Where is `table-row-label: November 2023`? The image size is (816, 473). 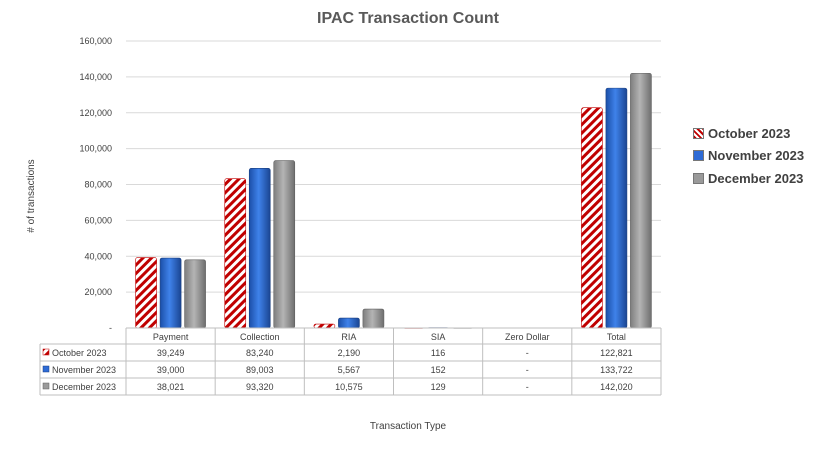 table-row-label: November 2023 is located at coordinates (84, 370).